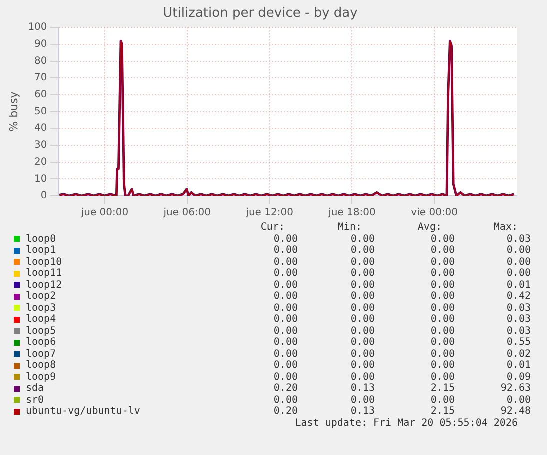 The image size is (547, 455). I want to click on x-tick-label: jue 06:00, so click(187, 213).